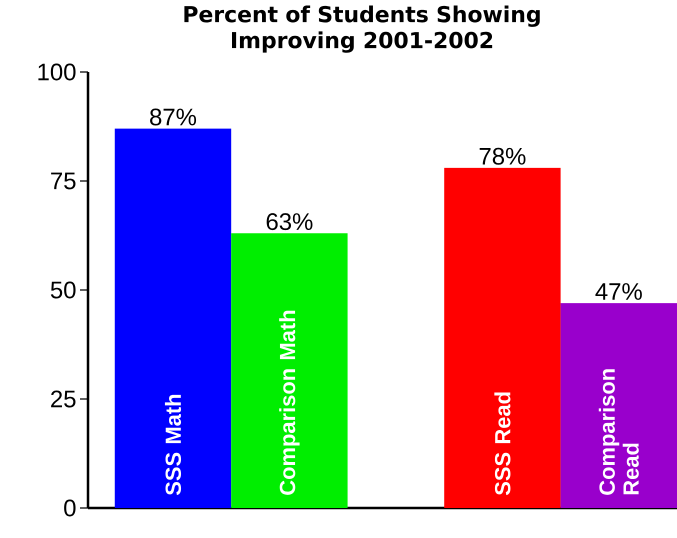 The width and height of the screenshot is (677, 538). Describe the element at coordinates (63, 290) in the screenshot. I see `y-tick-label: 50` at that location.